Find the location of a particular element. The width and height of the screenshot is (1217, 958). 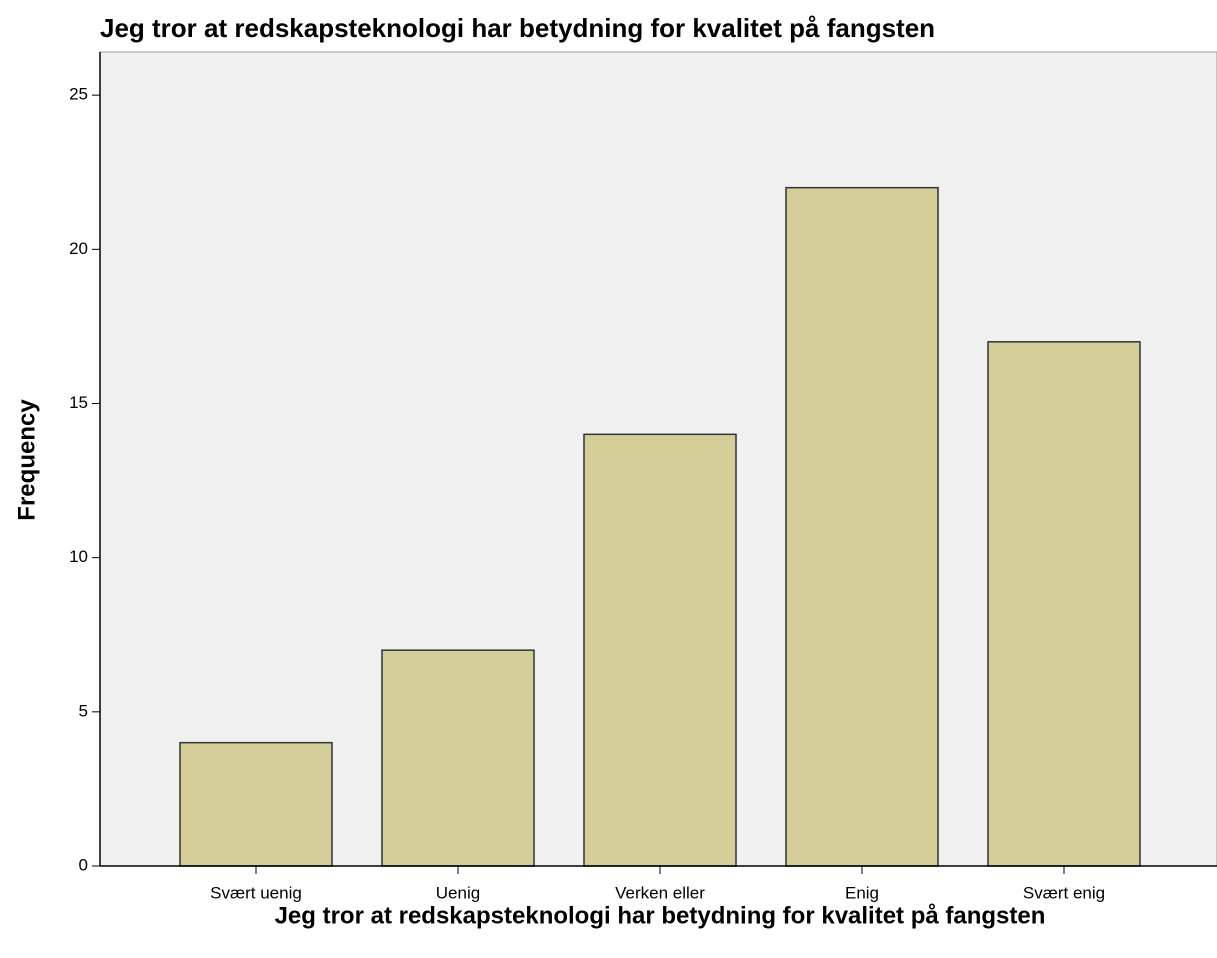

y-tick-label: 10 is located at coordinates (78, 556).